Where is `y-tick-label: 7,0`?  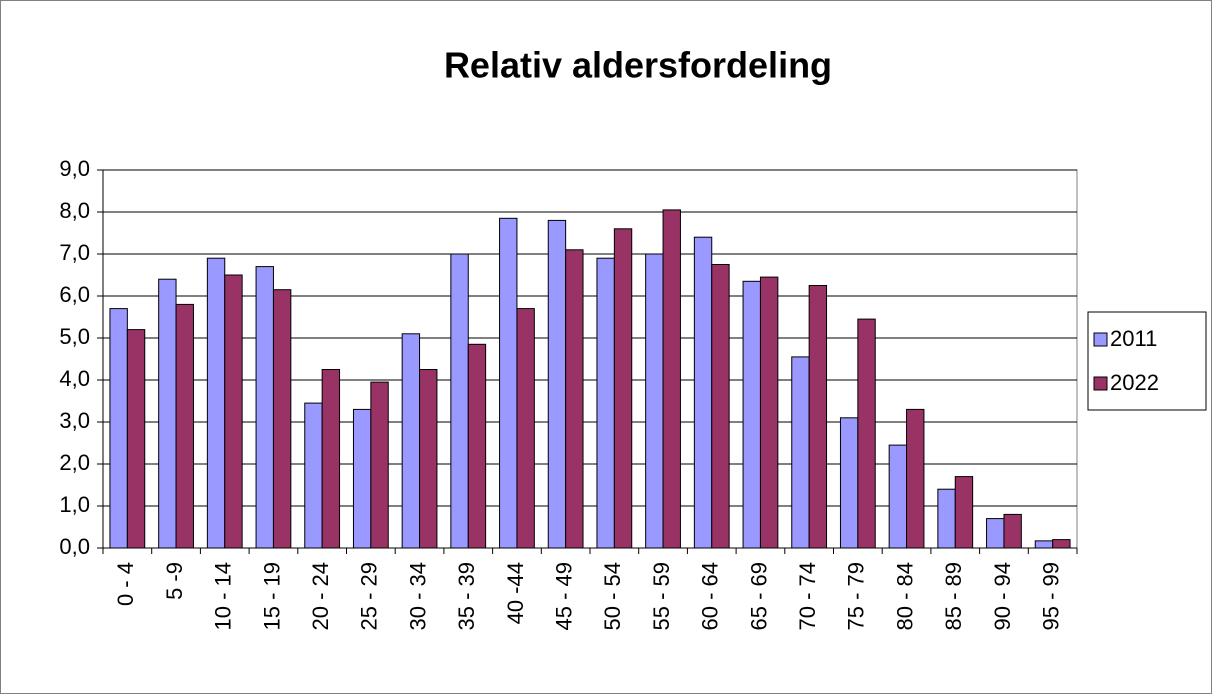 y-tick-label: 7,0 is located at coordinates (74, 252).